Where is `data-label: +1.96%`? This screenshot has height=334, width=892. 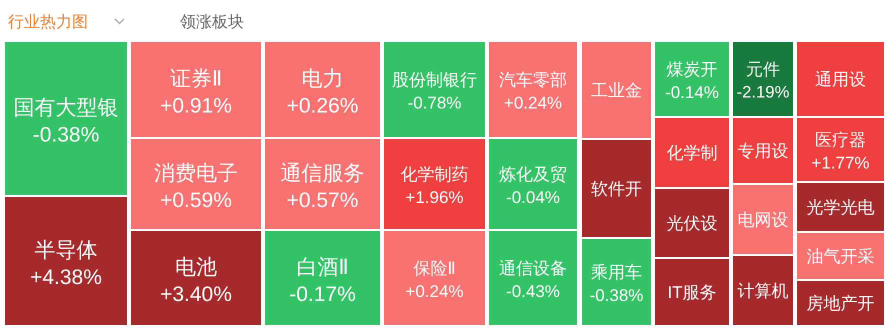 data-label: +1.96% is located at coordinates (434, 197).